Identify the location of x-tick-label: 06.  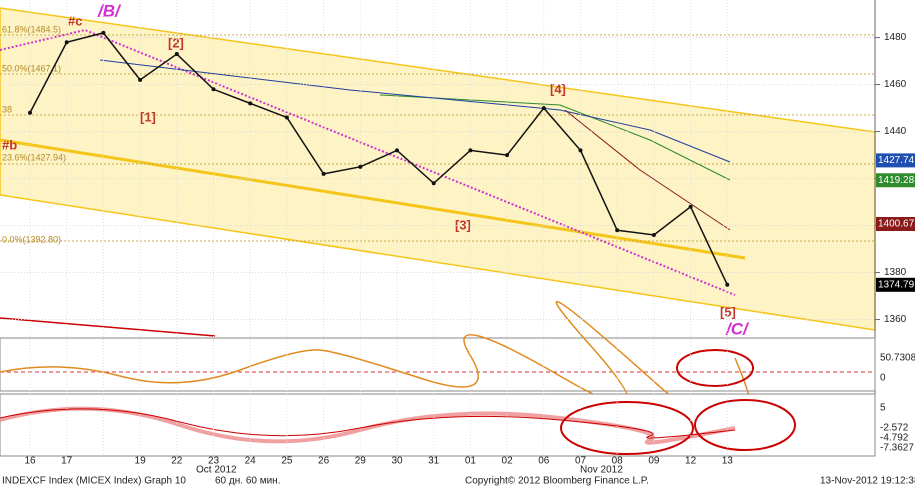
(544, 461).